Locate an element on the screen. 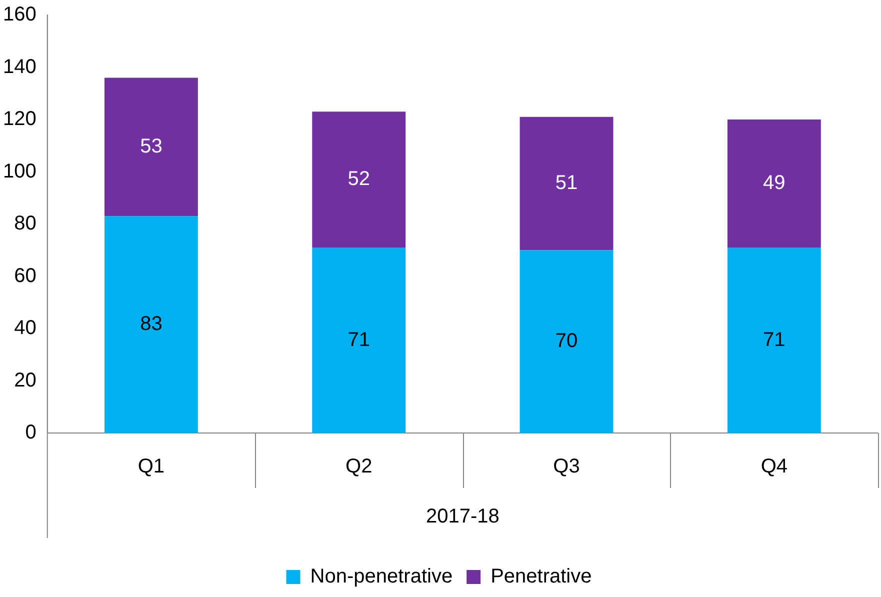  x-tick-label: Q4 is located at coordinates (774, 467).